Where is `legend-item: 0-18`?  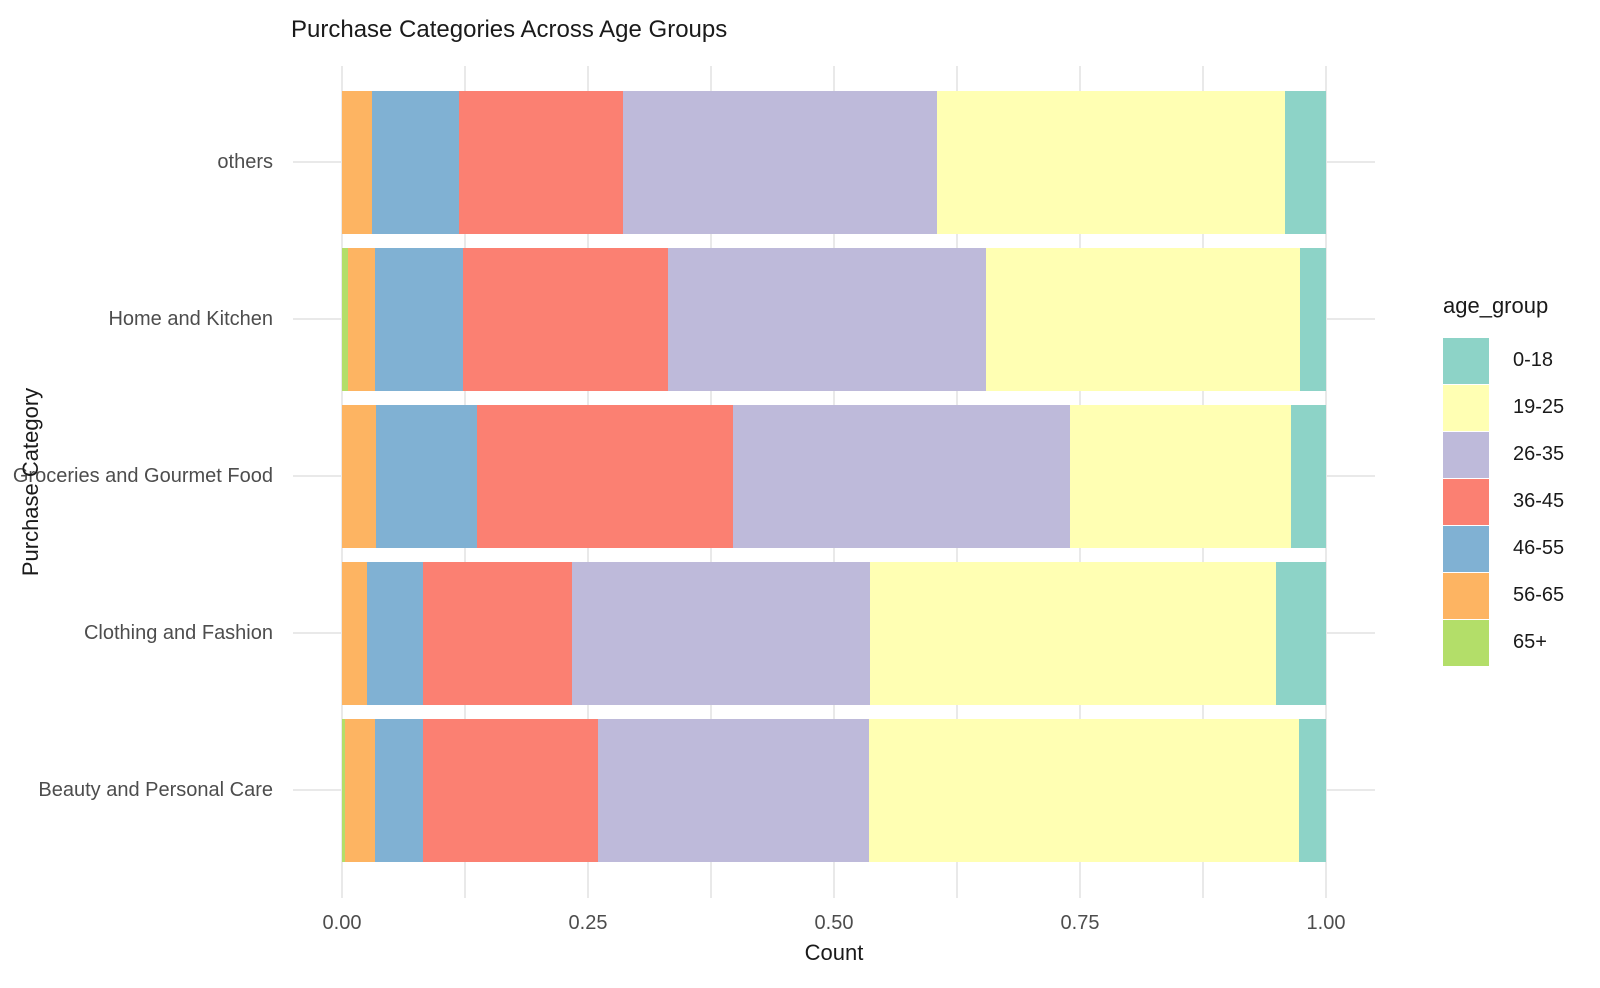
legend-item: 0-18 is located at coordinates (1518, 360).